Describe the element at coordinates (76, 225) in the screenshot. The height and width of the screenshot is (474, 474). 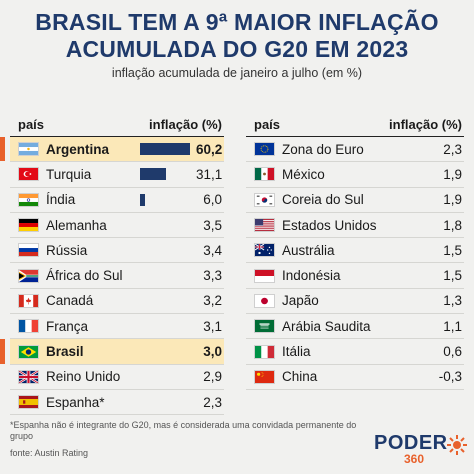
I see `country-name: Alemanha` at that location.